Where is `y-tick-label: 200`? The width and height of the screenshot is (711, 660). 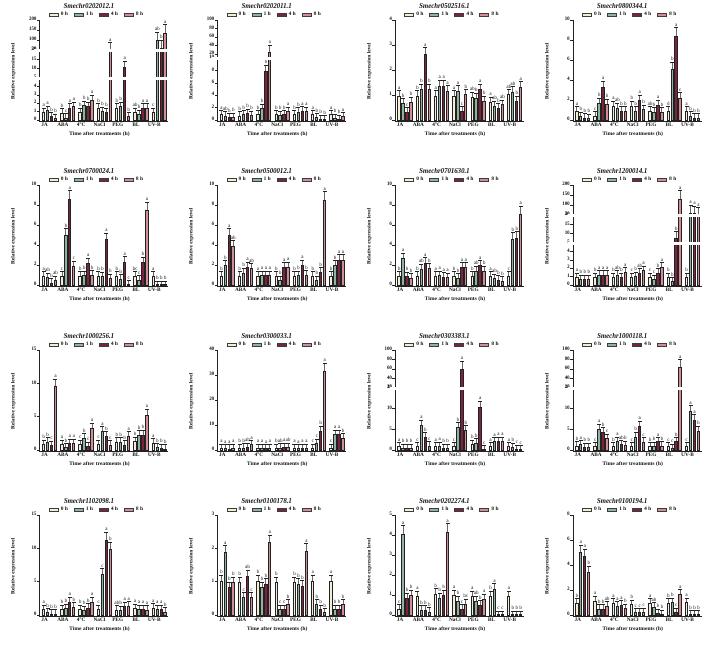
y-tick-label: 200 is located at coordinates (566, 185).